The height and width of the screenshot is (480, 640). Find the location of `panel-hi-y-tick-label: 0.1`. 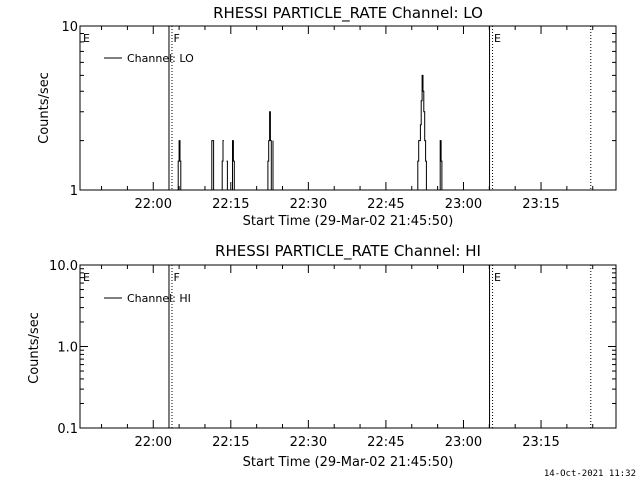

panel-hi-y-tick-label: 0.1 is located at coordinates (67, 429).